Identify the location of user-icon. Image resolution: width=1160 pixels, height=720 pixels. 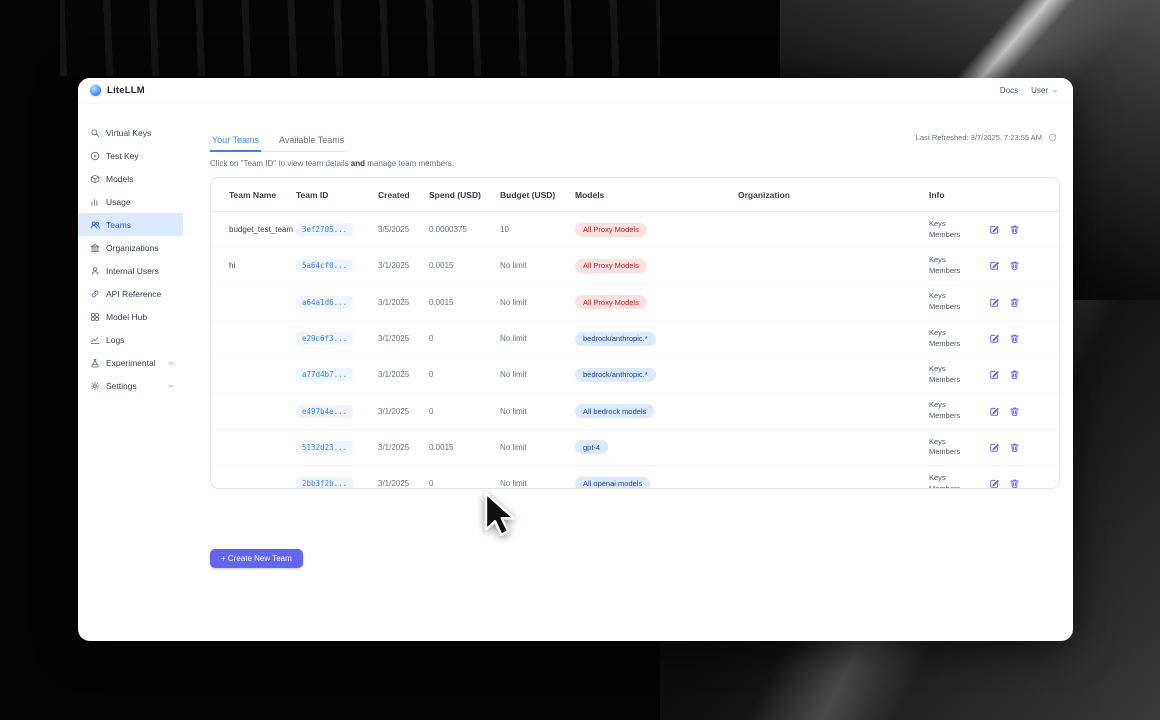
(95, 271).